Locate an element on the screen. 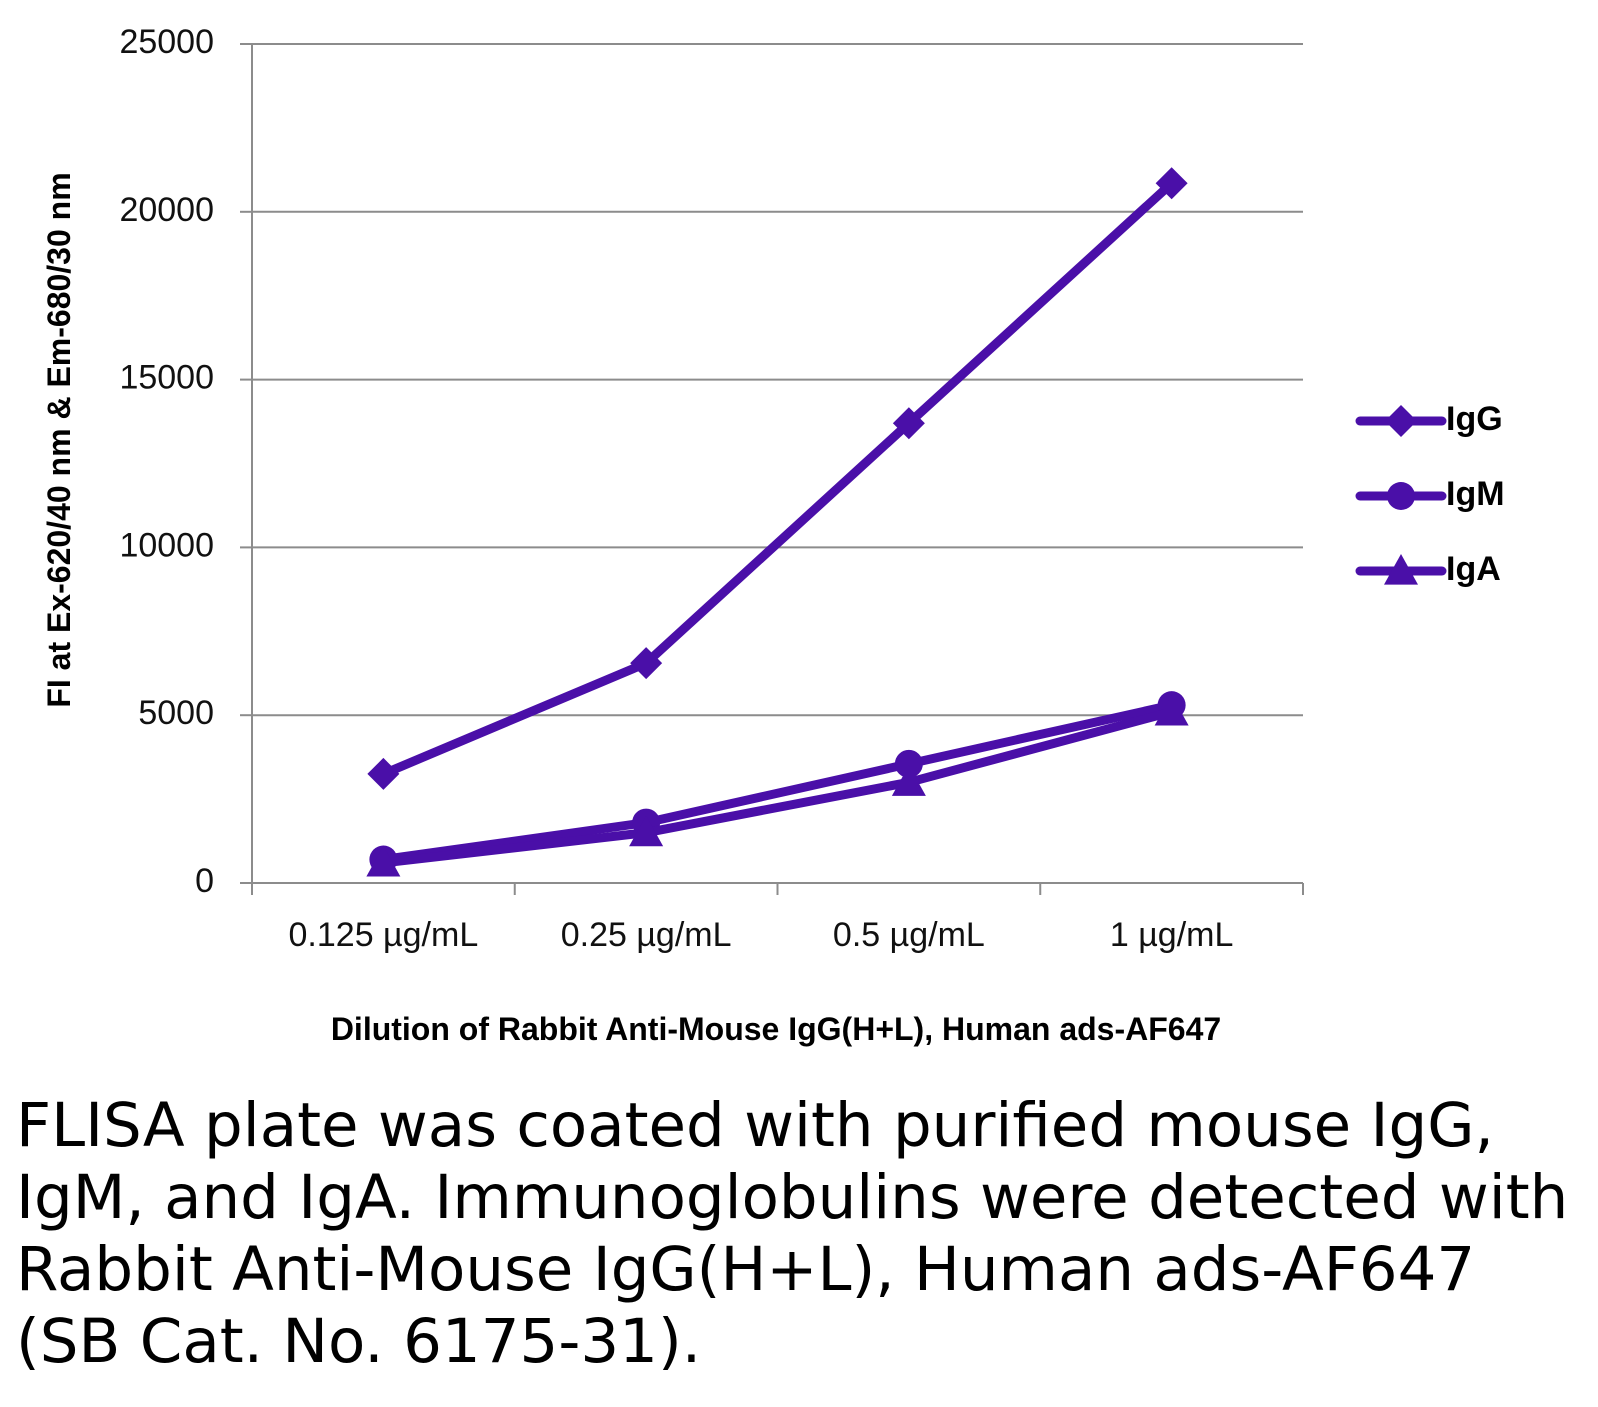 This screenshot has width=1598, height=1407. y-tick-label: 20000 is located at coordinates (166, 210).